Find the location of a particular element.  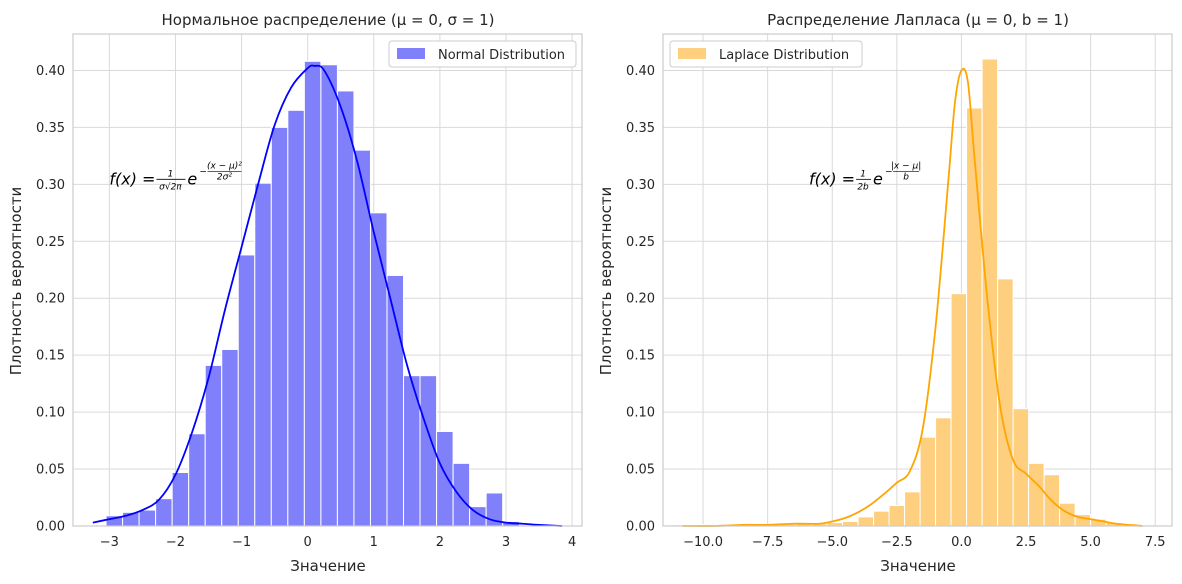

legend-swatch-normal is located at coordinates (411, 53).